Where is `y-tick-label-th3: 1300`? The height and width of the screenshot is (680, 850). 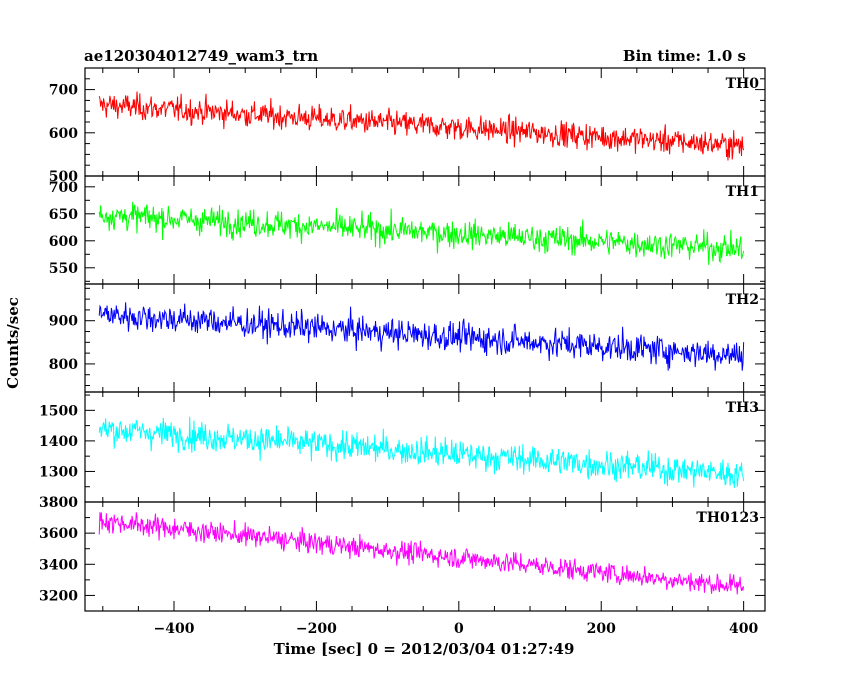
y-tick-label-th3: 1300 is located at coordinates (58, 472).